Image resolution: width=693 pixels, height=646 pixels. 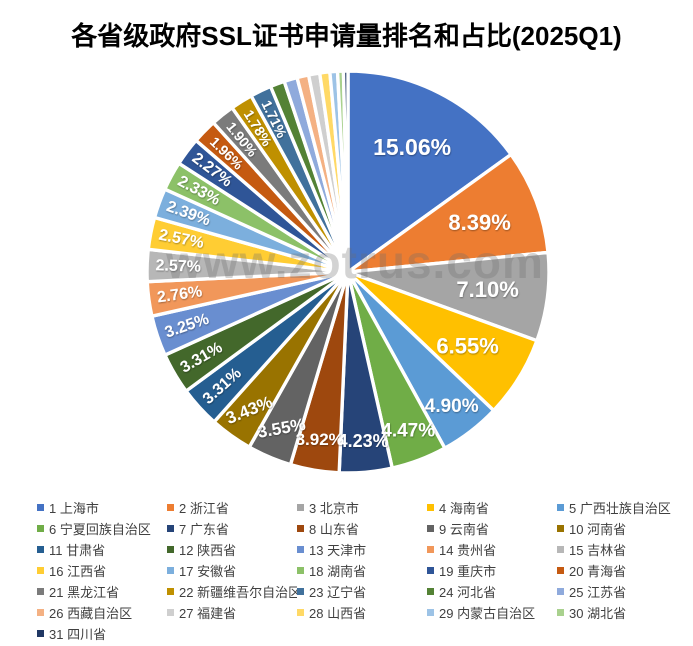 I want to click on chart-title: 各省级政府SSL证书申请量排名和占比(2025Q1), so click(x=346, y=36).